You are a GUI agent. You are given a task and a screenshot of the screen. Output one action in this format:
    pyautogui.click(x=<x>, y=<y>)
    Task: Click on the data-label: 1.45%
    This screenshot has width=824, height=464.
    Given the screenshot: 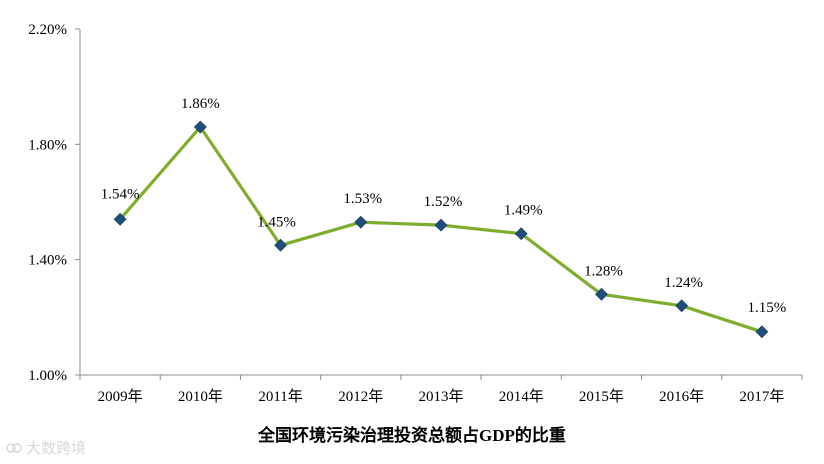 What is the action you would take?
    pyautogui.click(x=276, y=222)
    